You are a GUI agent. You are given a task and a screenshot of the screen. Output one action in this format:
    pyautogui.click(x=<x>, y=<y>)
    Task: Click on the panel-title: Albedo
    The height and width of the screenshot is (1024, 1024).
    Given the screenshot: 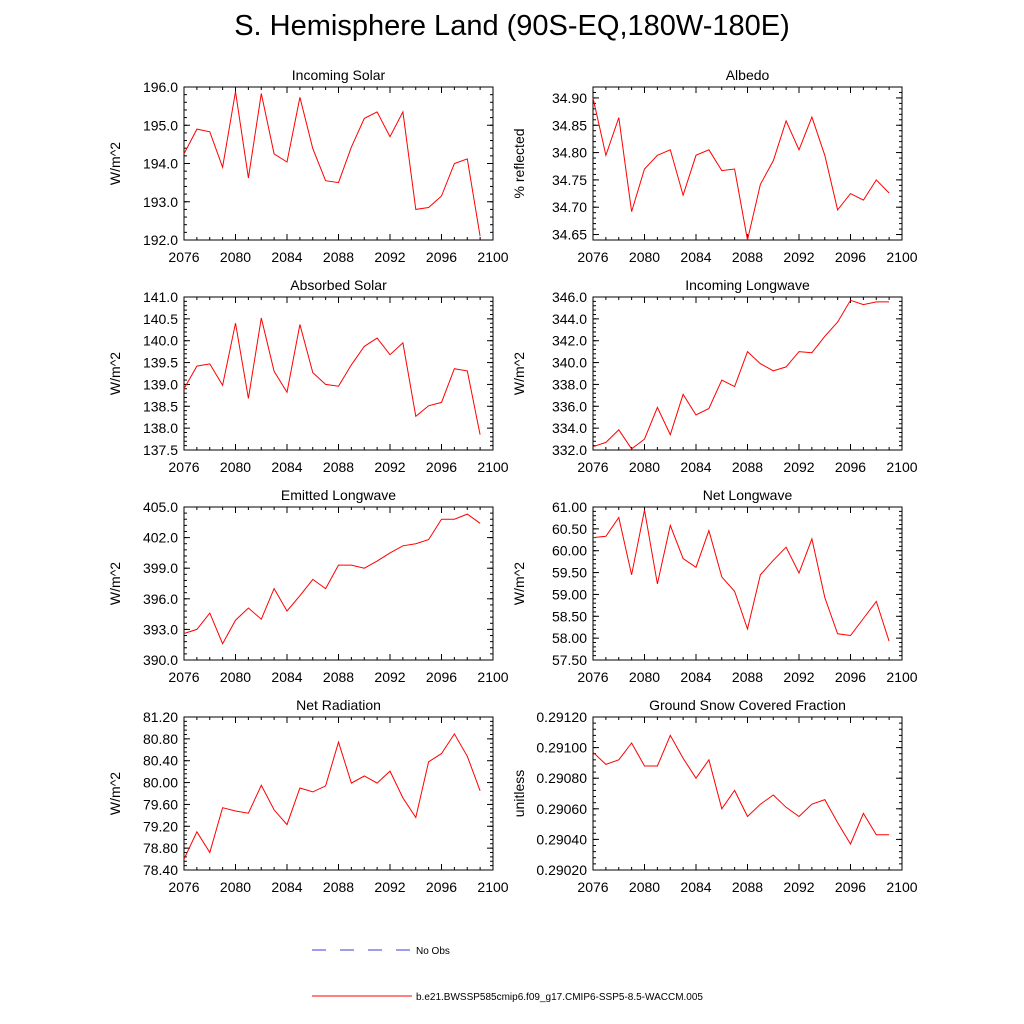 What is the action you would take?
    pyautogui.click(x=748, y=75)
    